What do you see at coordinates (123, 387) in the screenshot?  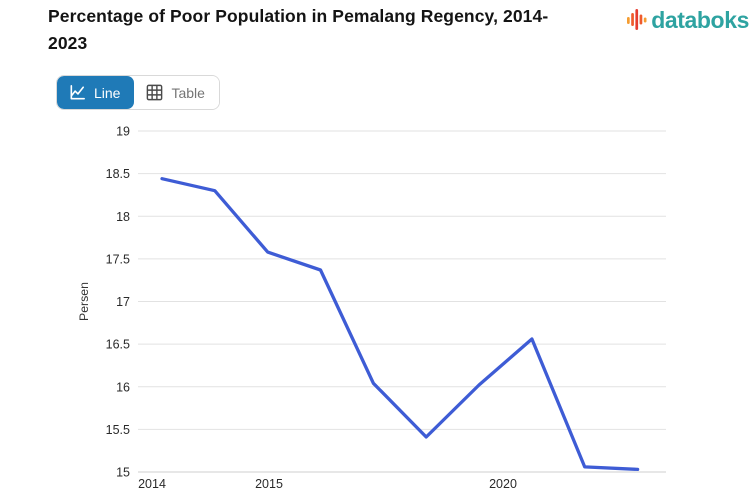 I see `y-tick-label: 16` at bounding box center [123, 387].